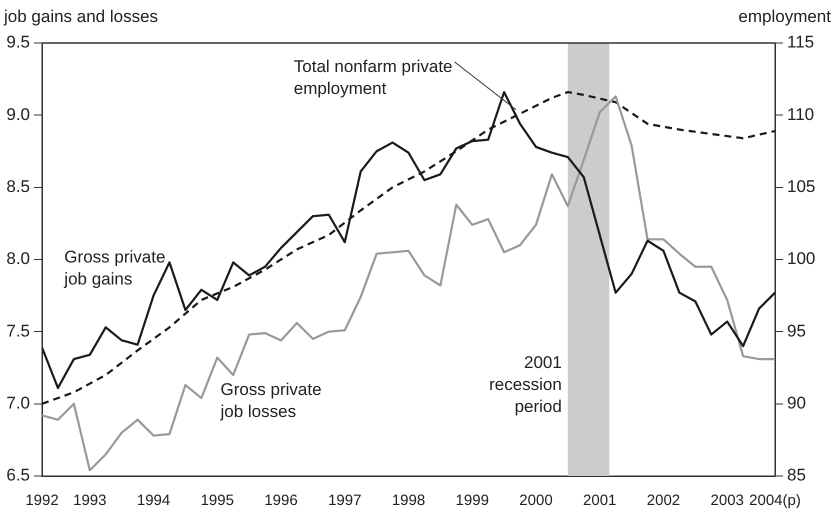 The width and height of the screenshot is (835, 525). I want to click on x-tick-label: 1995, so click(217, 501).